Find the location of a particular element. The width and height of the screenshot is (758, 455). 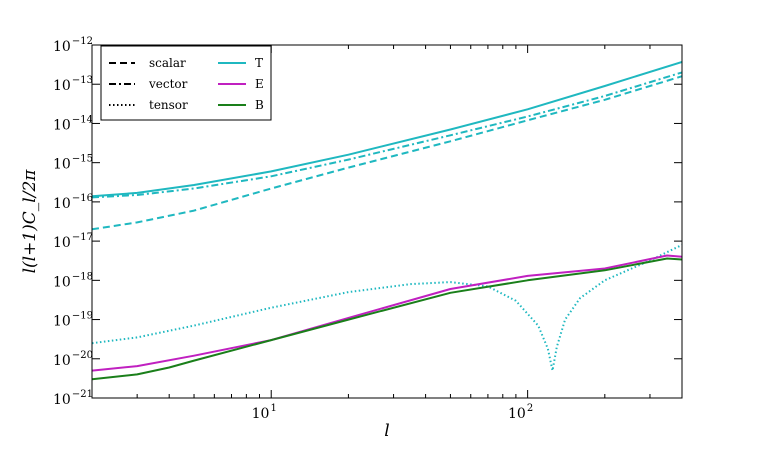

y-tick-label: 10−17 is located at coordinates (73, 241).